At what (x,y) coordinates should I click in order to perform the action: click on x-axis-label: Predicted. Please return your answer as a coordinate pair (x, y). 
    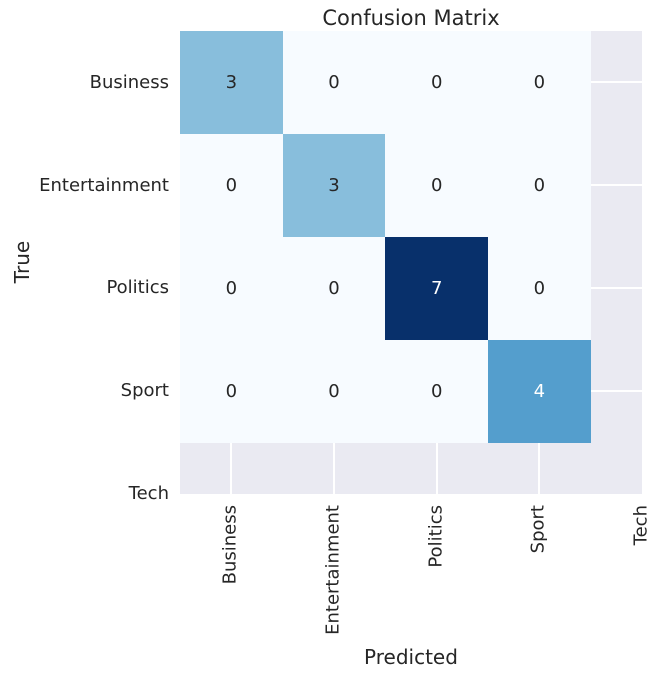
    Looking at the image, I should click on (411, 657).